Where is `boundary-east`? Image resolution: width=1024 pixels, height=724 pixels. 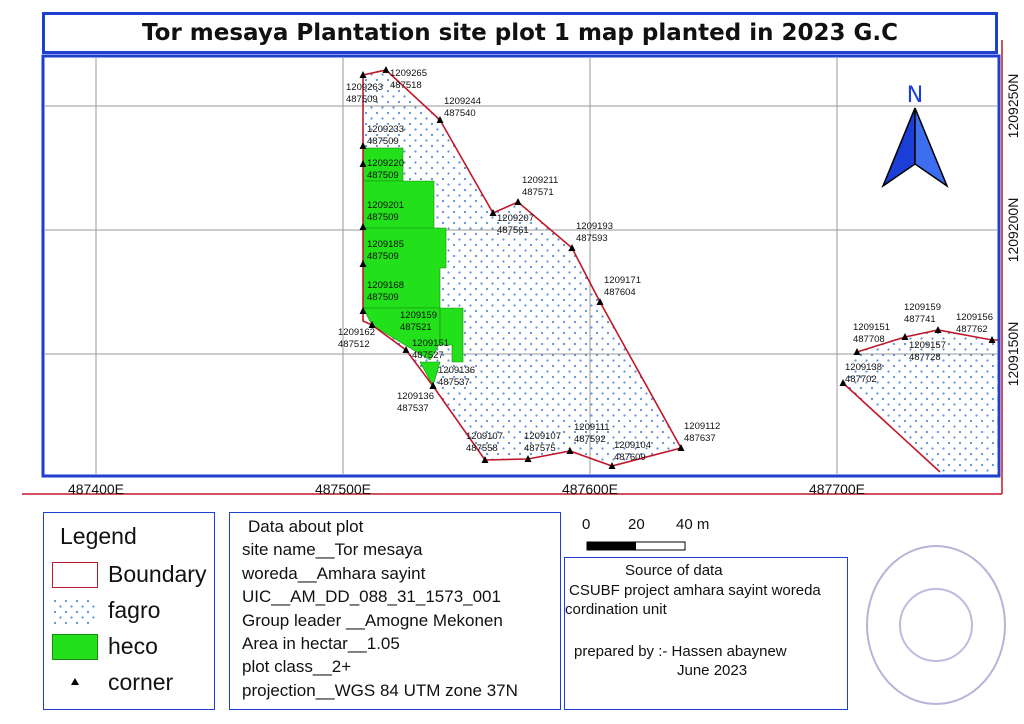
boundary-east is located at coordinates (891, 427).